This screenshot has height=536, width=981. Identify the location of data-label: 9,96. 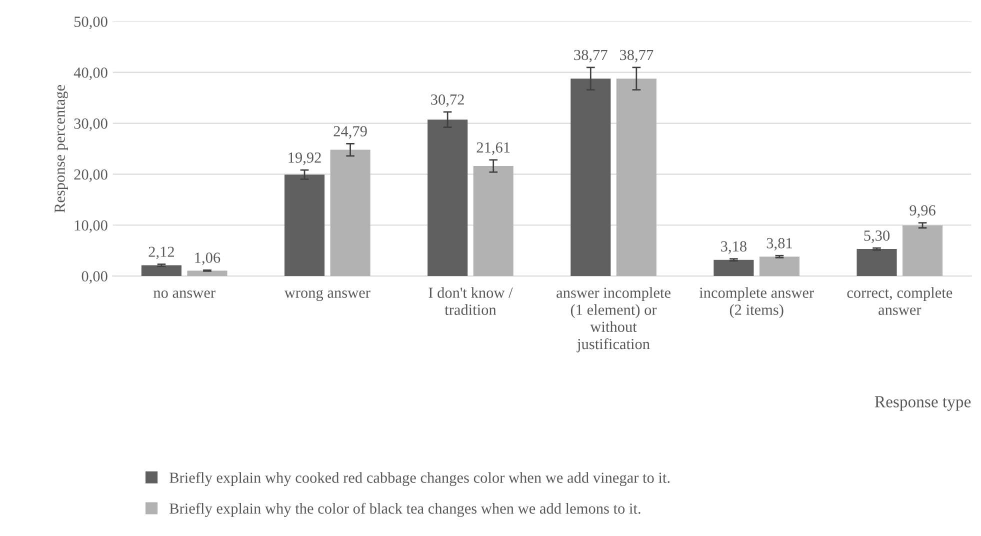
(923, 211).